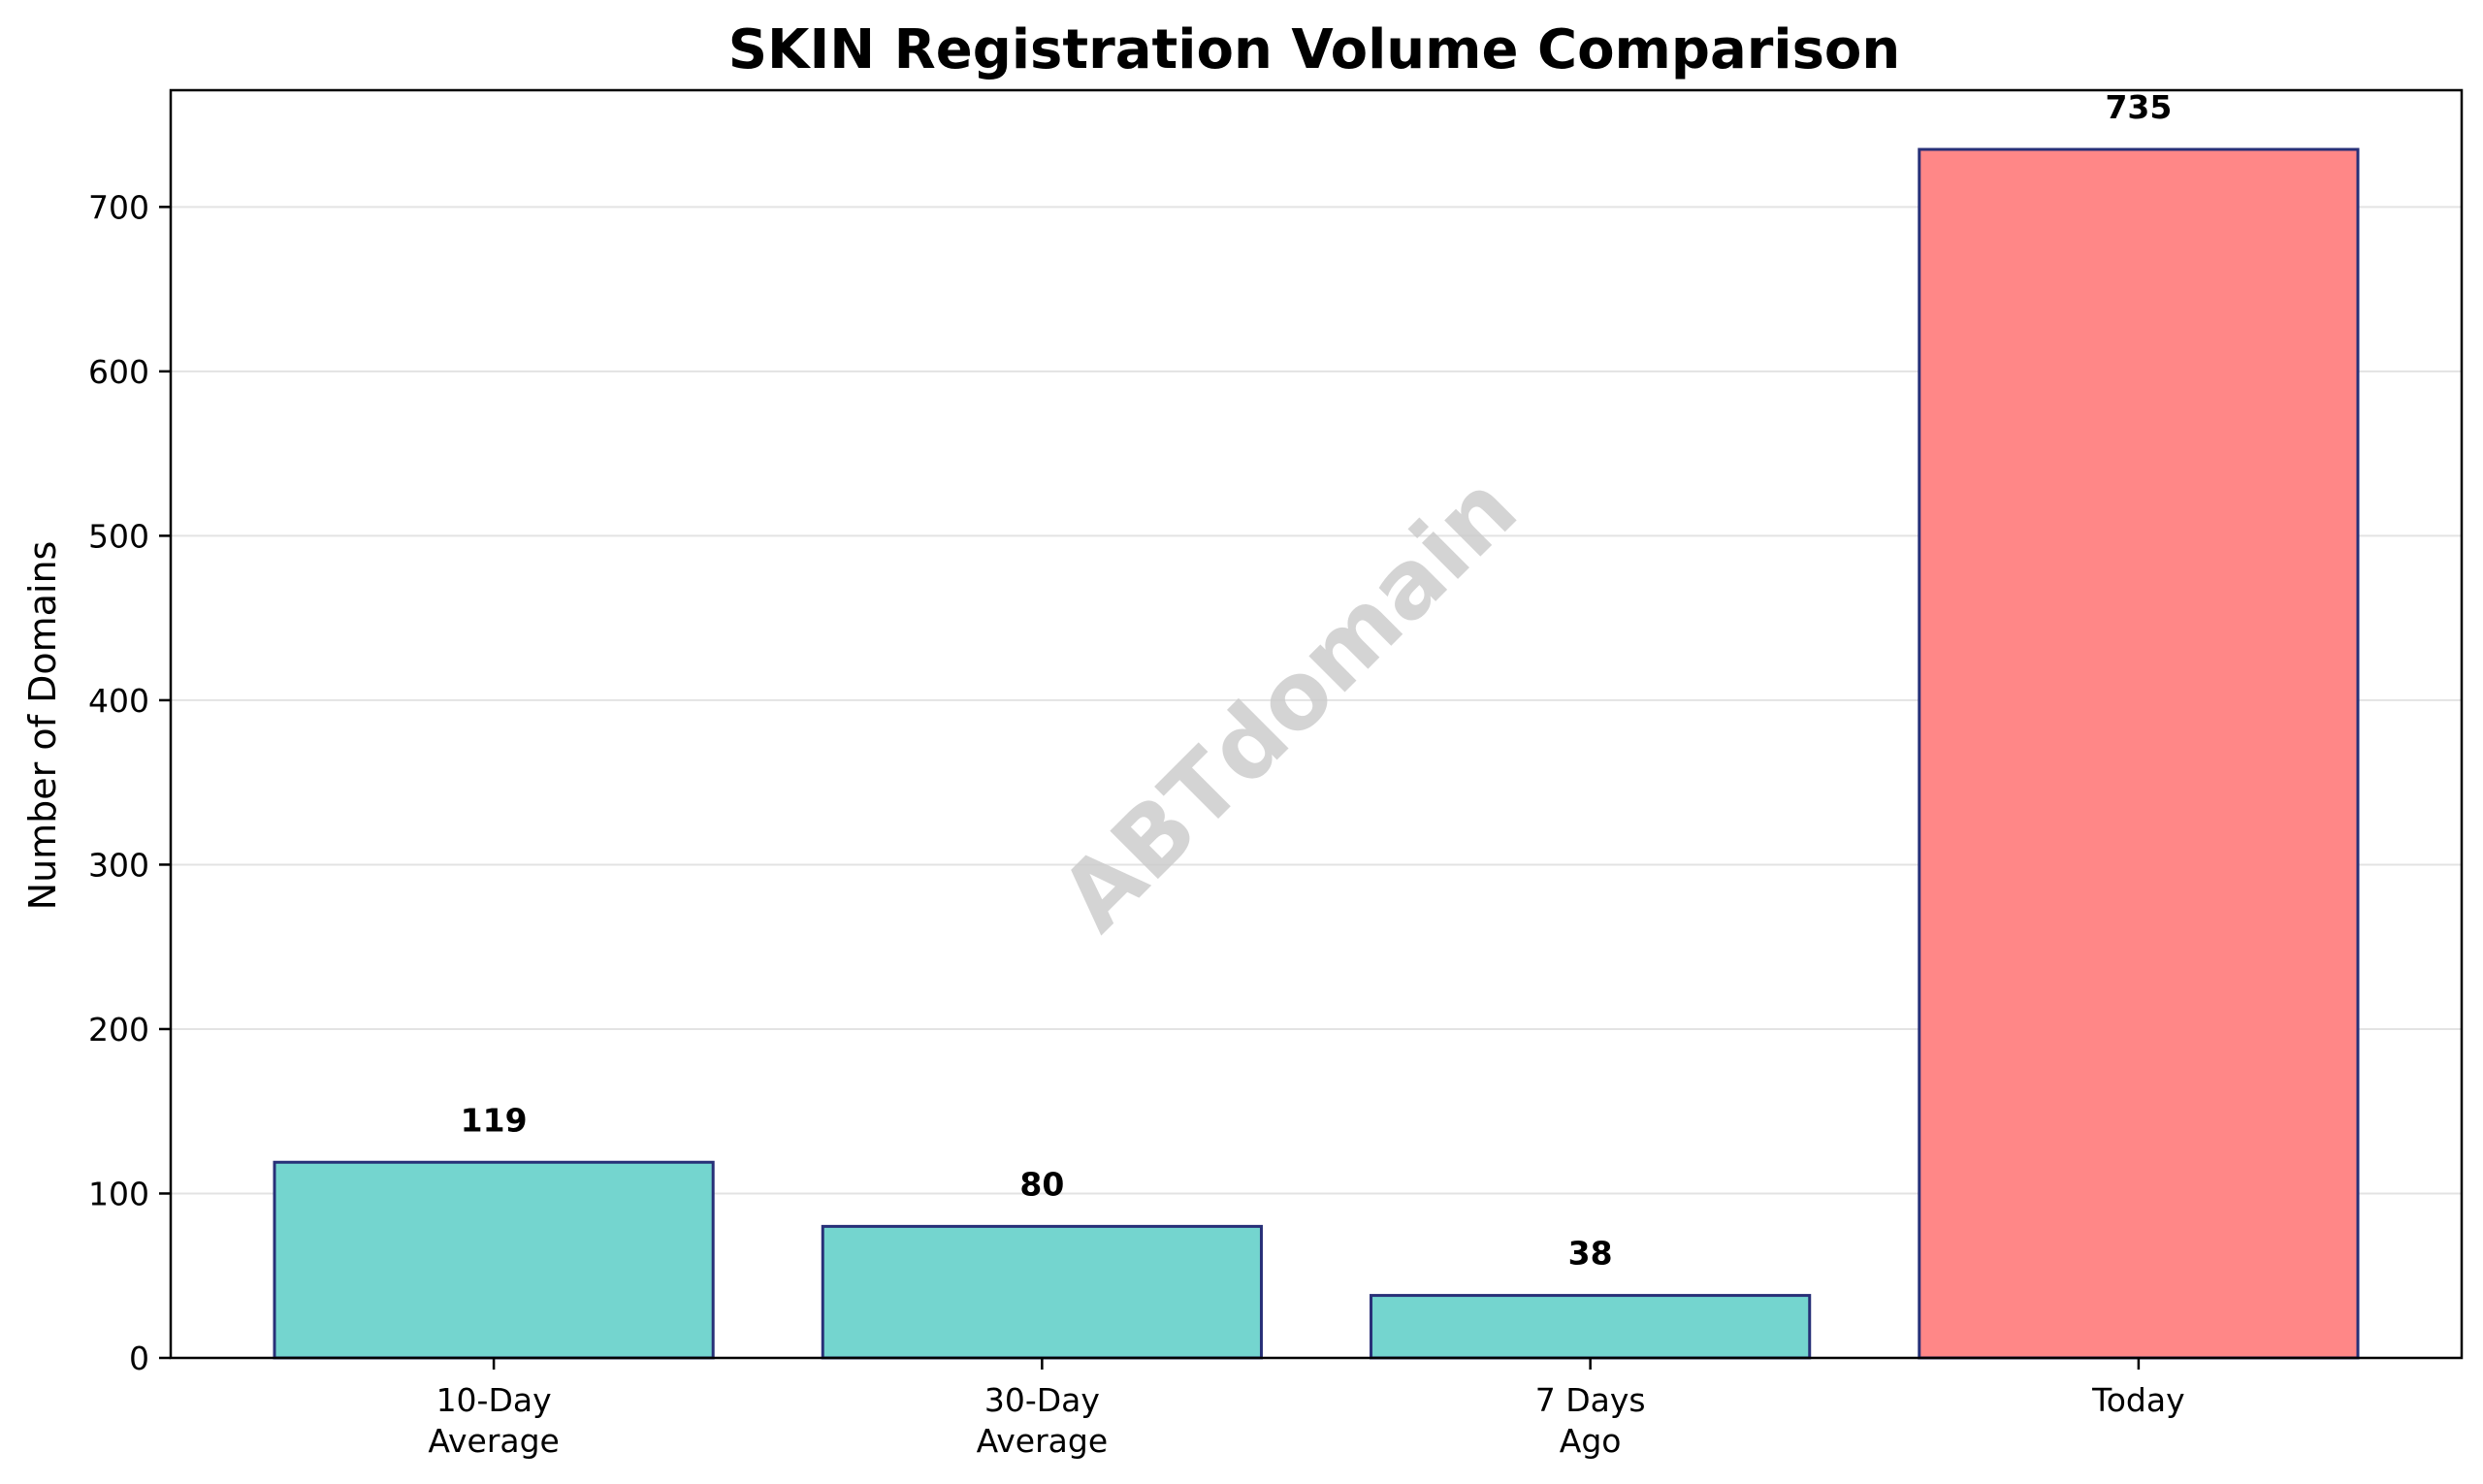 This screenshot has height=1484, width=2483. Describe the element at coordinates (130, 782) in the screenshot. I see `y-axis: 0 100 200 300 400 500 600 700` at that location.